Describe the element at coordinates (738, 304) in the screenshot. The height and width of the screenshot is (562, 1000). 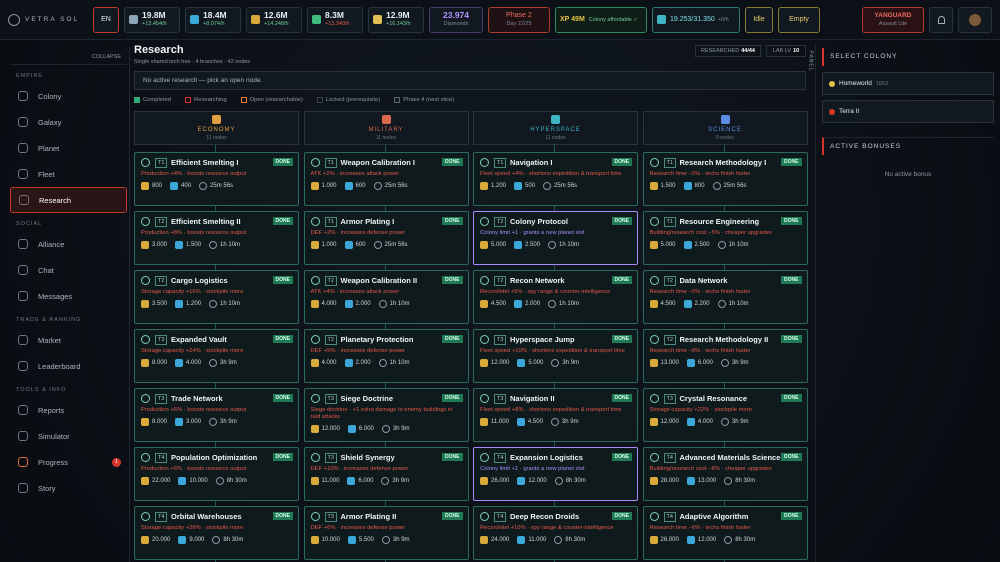
I see `tech-time: 1h 10m` at that location.